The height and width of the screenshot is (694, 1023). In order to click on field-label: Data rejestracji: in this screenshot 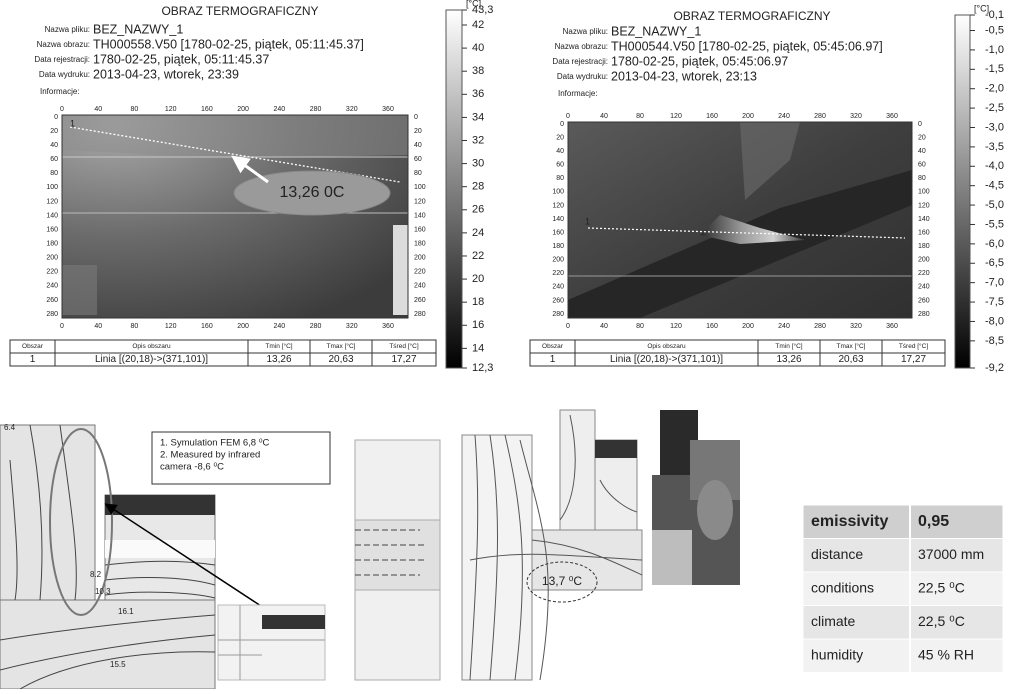, I will do `click(62, 59)`.